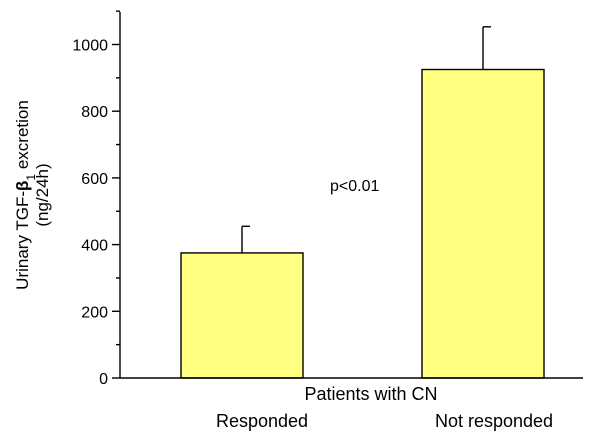 The image size is (593, 434). I want to click on y-axis-title: Urinary TGF-β1 excretion (ng/24h), so click(32, 195).